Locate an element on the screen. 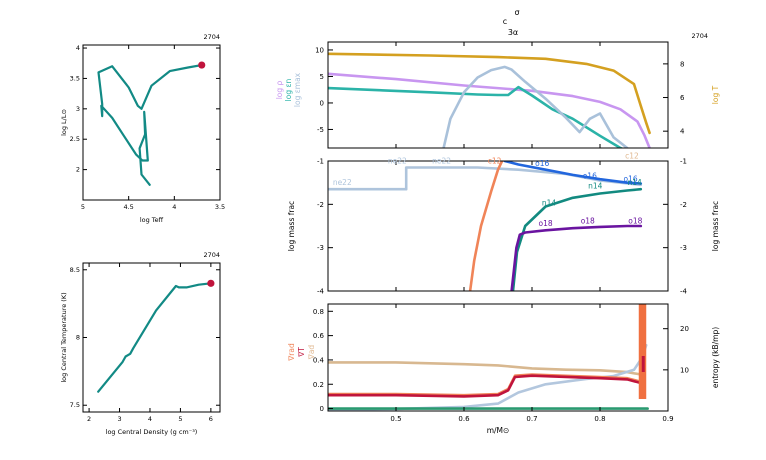 This screenshot has height=460, width=766. top-label-sigma: σ is located at coordinates (516, 12).